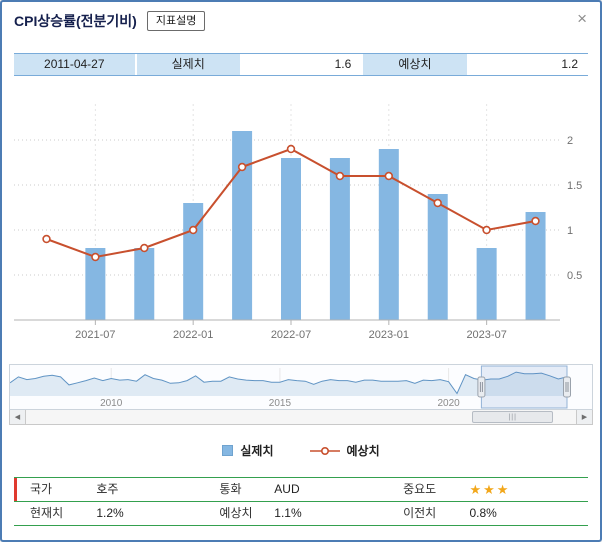 The image size is (602, 542). I want to click on actual-value: 1.6, so click(343, 64).